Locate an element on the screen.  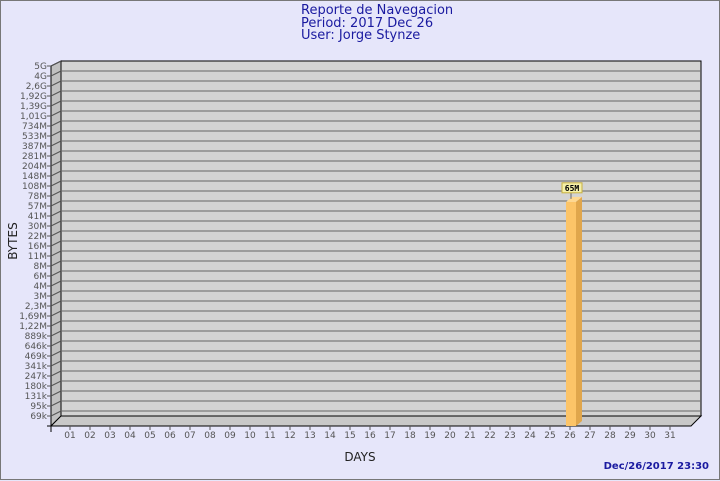
y-tick-label: 4M is located at coordinates (41, 287).